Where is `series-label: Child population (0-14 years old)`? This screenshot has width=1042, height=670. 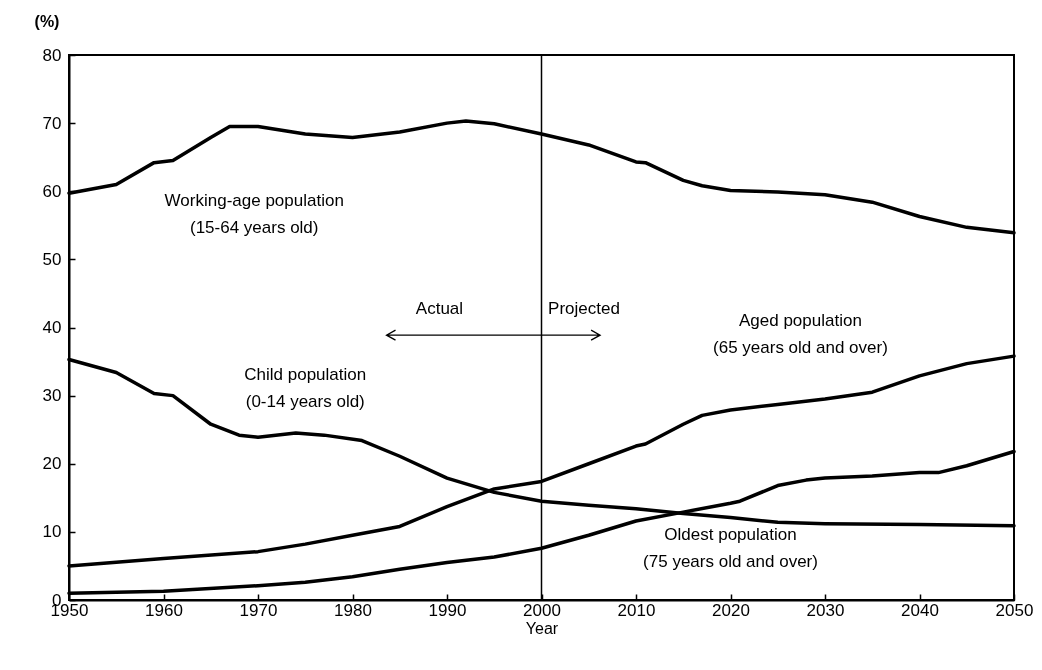
series-label: Child population (0-14 years old) is located at coordinates (305, 387).